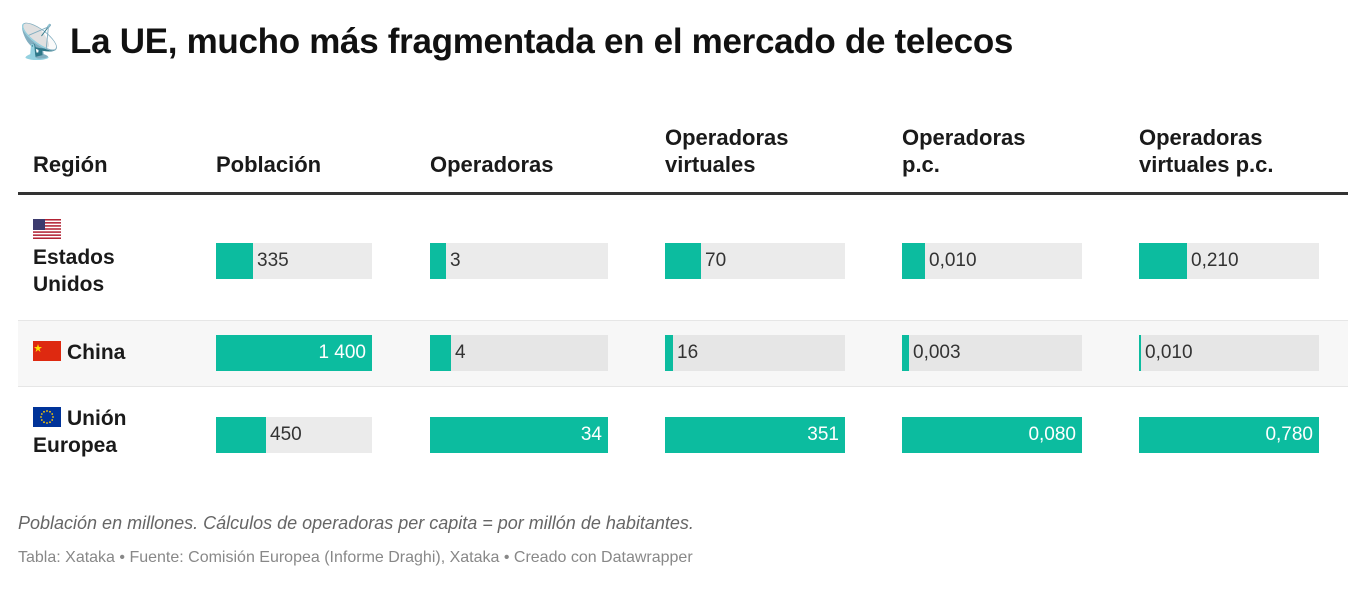  Describe the element at coordinates (519, 261) in the screenshot. I see `bar-cell: 3` at that location.